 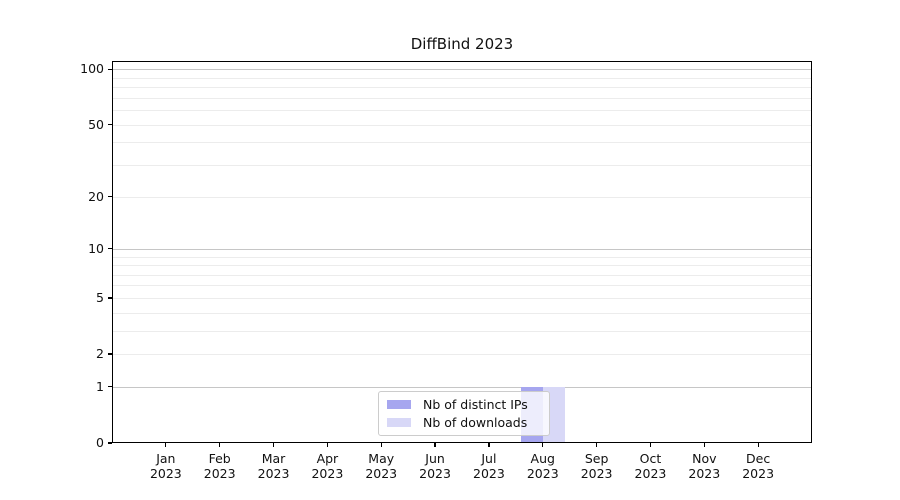 I want to click on y-tick-label: 50, so click(x=96, y=124).